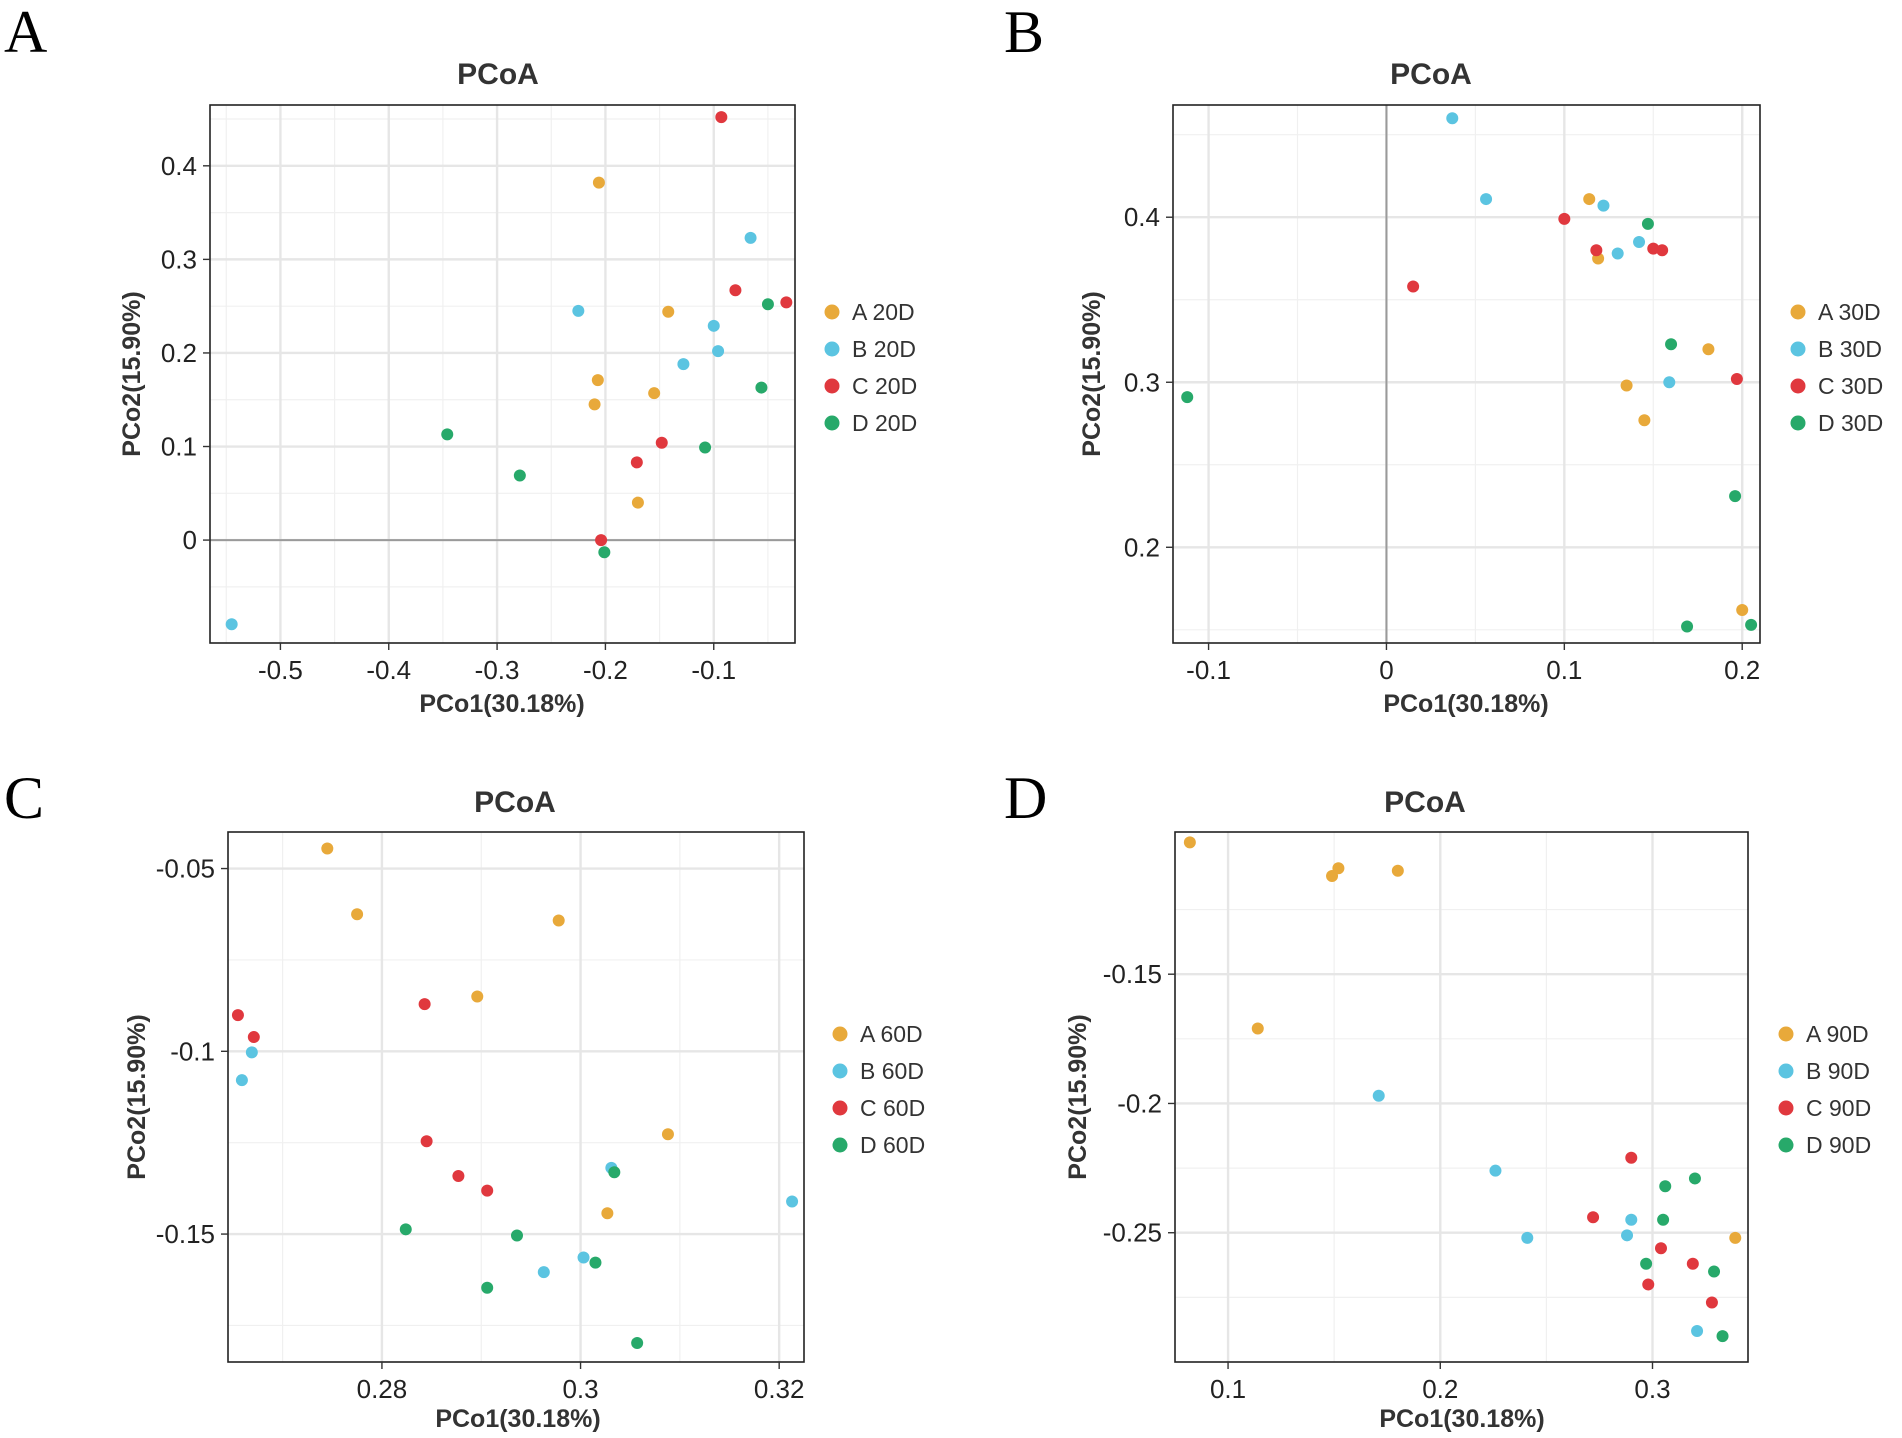 The height and width of the screenshot is (1438, 1902). What do you see at coordinates (179, 259) in the screenshot?
I see `y-tick-label: 0.3` at bounding box center [179, 259].